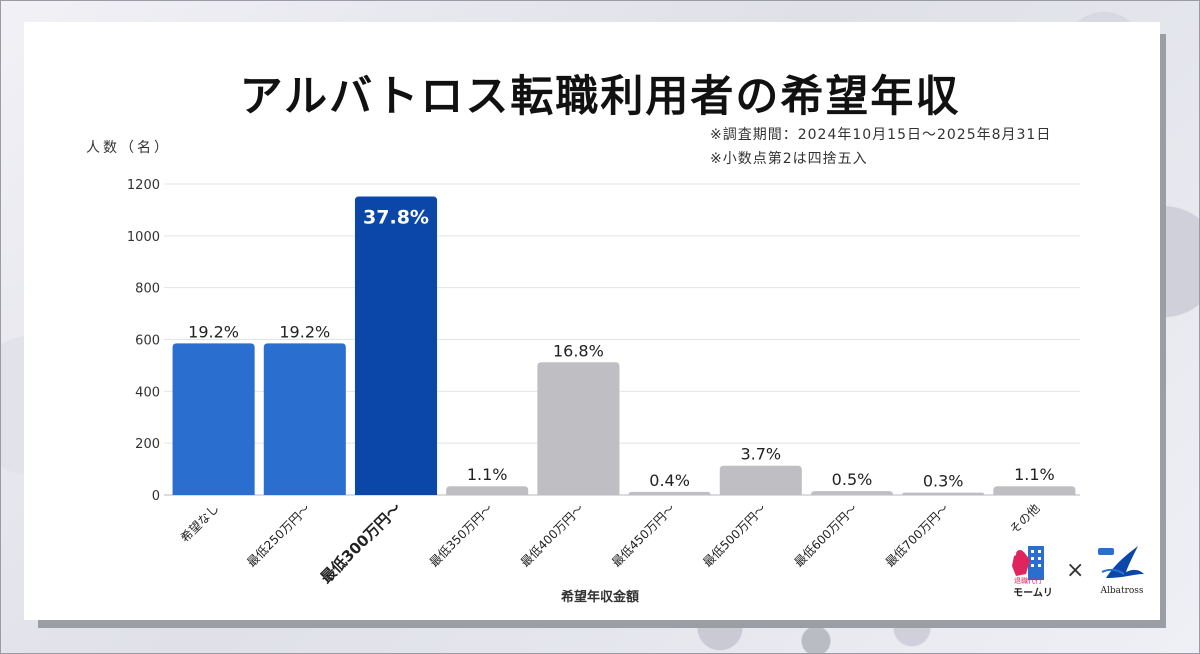 The image size is (1200, 654). I want to click on data-label: 3.7%, so click(760, 454).